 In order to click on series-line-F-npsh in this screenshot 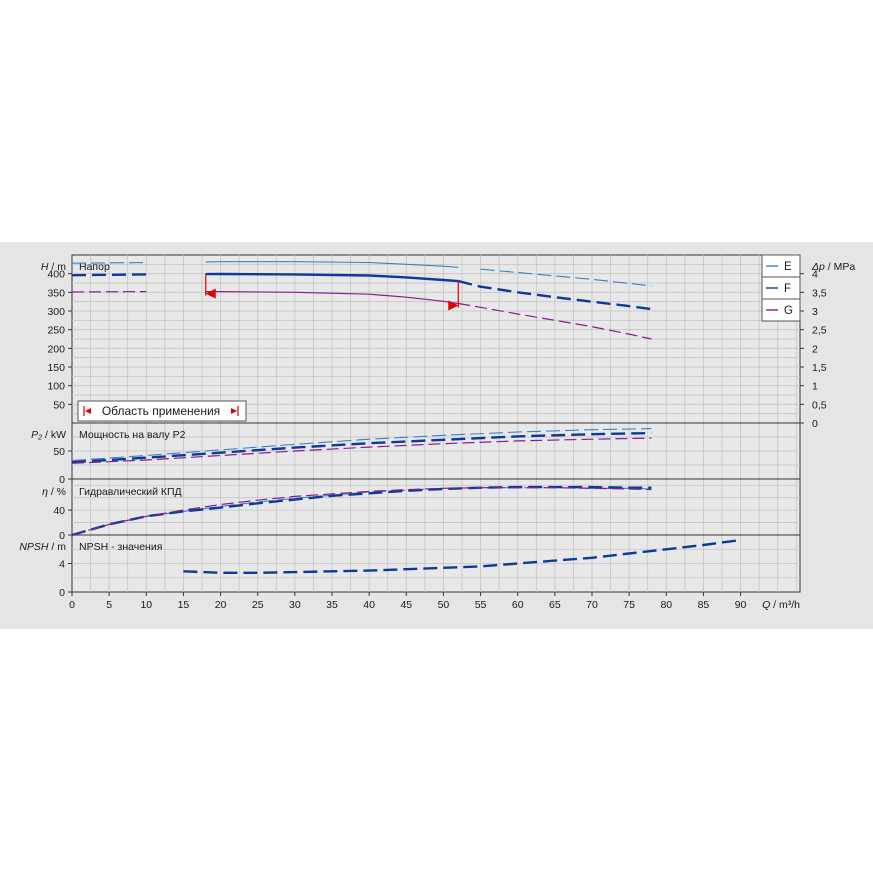, I will do `click(462, 556)`.